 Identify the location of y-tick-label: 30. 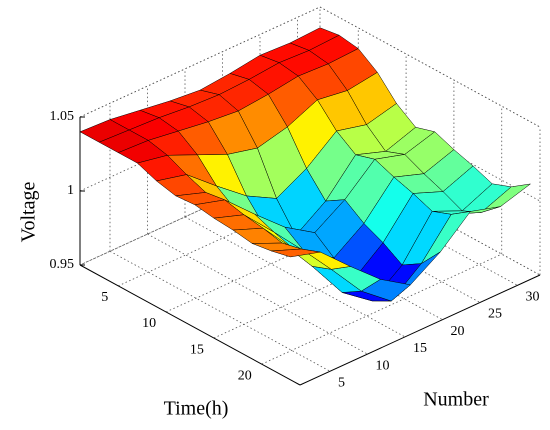
(533, 297).